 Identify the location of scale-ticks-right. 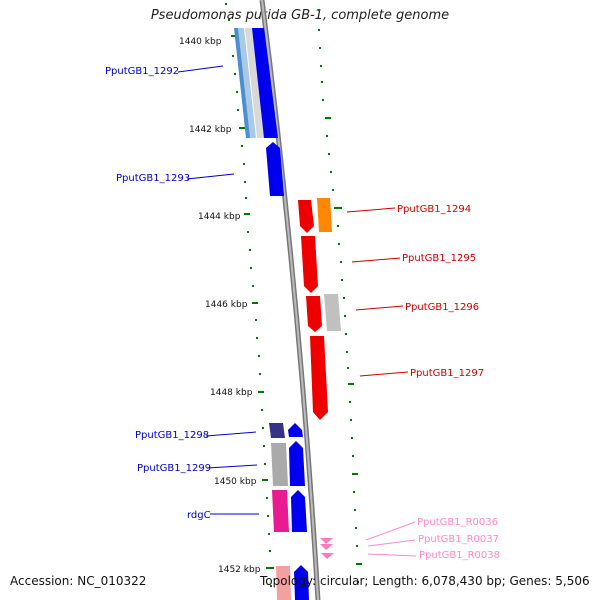
(340, 296).